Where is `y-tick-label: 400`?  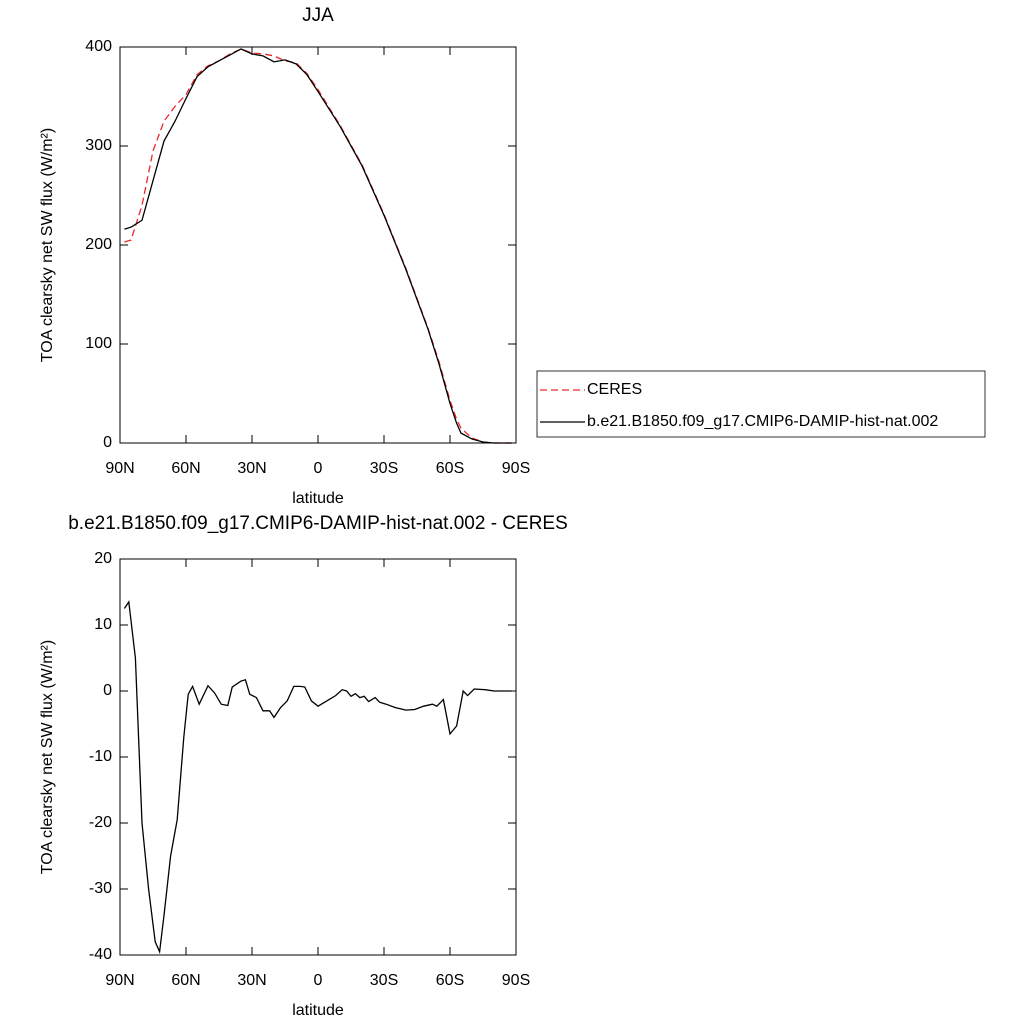 y-tick-label: 400 is located at coordinates (98, 46).